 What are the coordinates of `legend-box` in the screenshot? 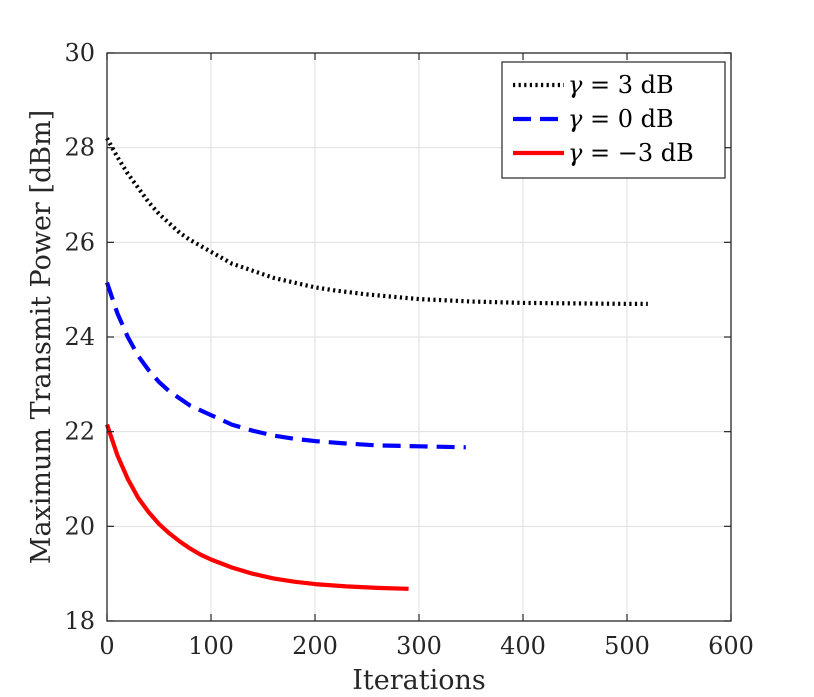 It's located at (613, 120).